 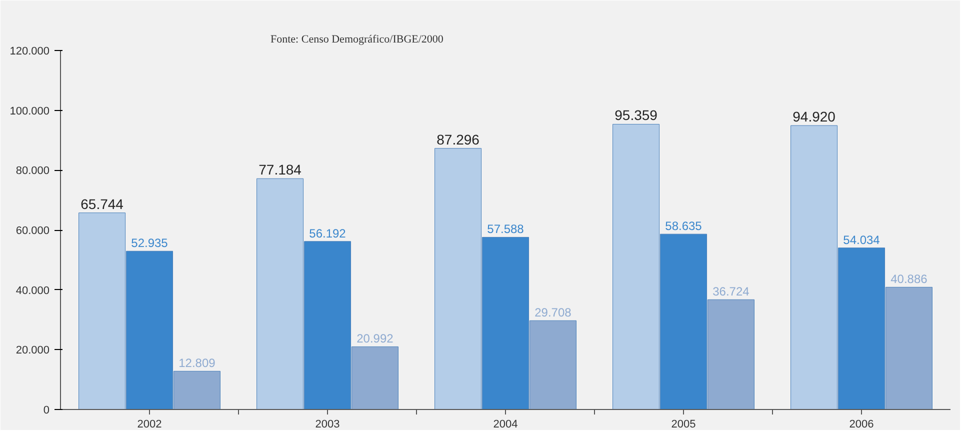 What do you see at coordinates (357, 40) in the screenshot?
I see `source-note: Fonte: Censo Demográfico/IBGE/2000` at bounding box center [357, 40].